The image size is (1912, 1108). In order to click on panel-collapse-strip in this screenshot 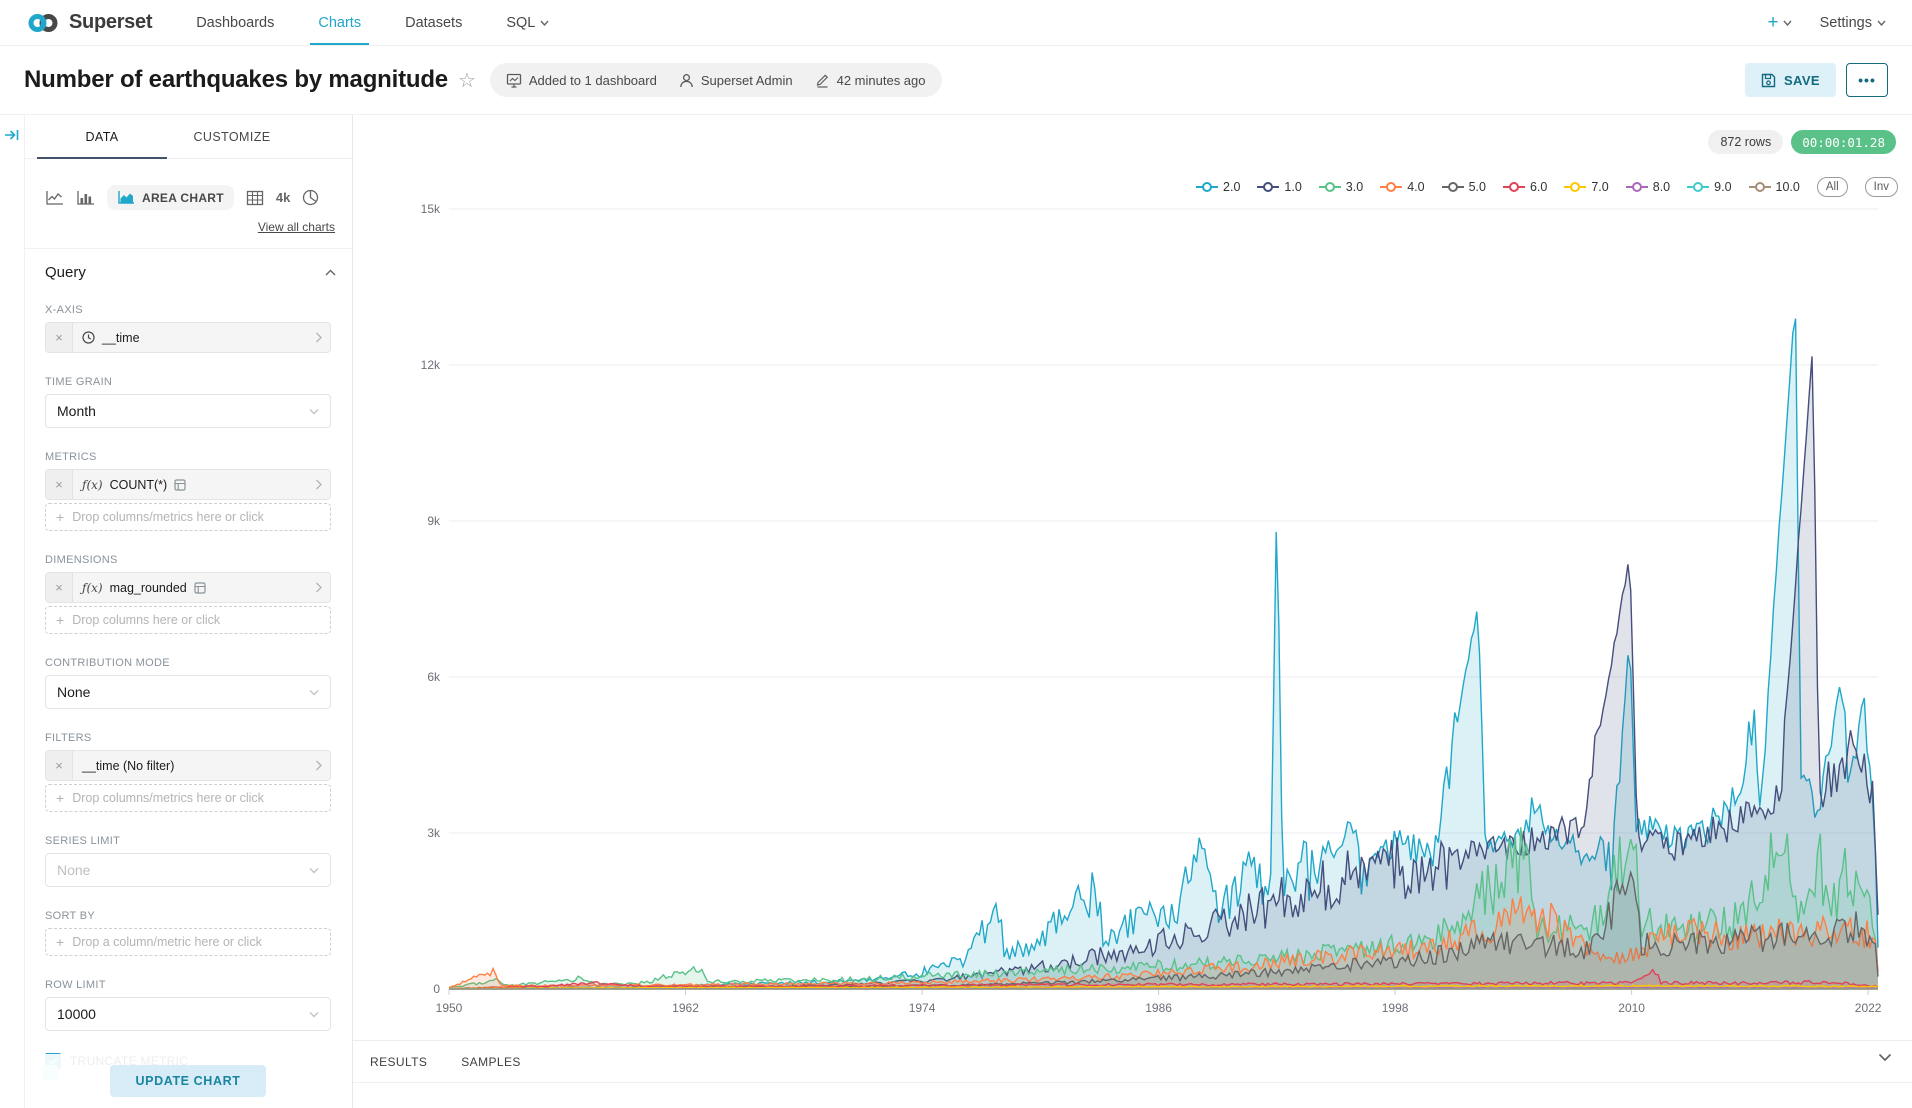, I will do `click(12, 611)`.